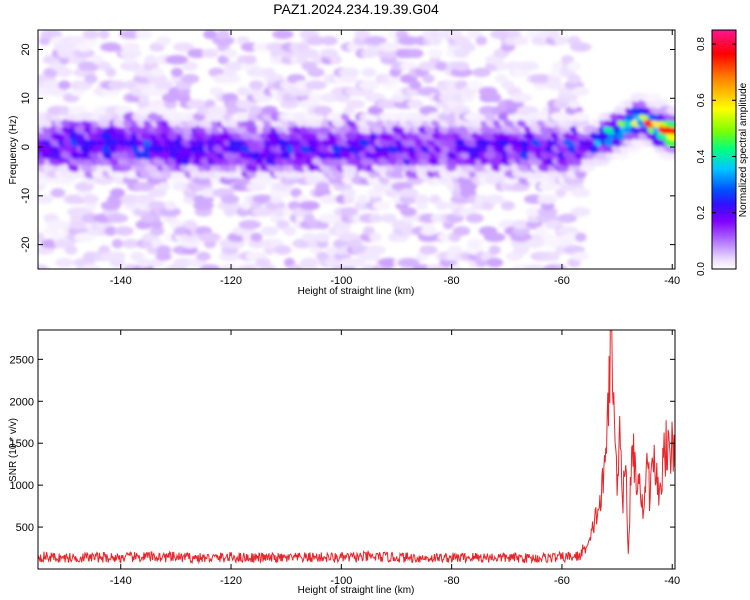 The width and height of the screenshot is (750, 600). I want to click on y-tick-label: 10, so click(26, 98).